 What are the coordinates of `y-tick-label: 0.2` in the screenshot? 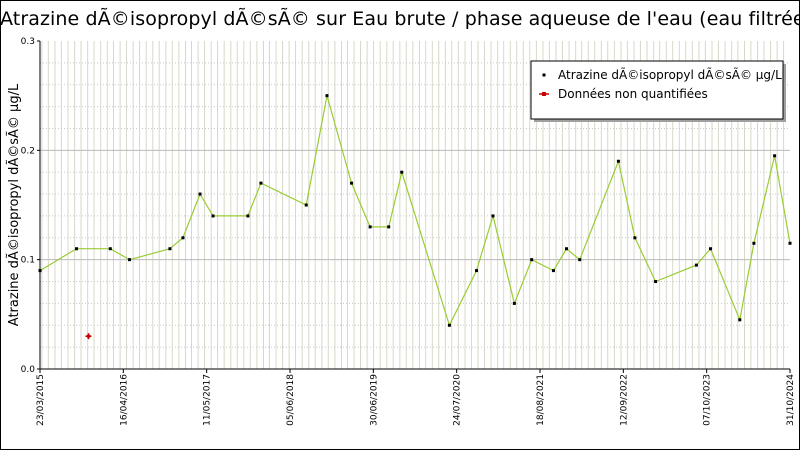 It's located at (28, 151).